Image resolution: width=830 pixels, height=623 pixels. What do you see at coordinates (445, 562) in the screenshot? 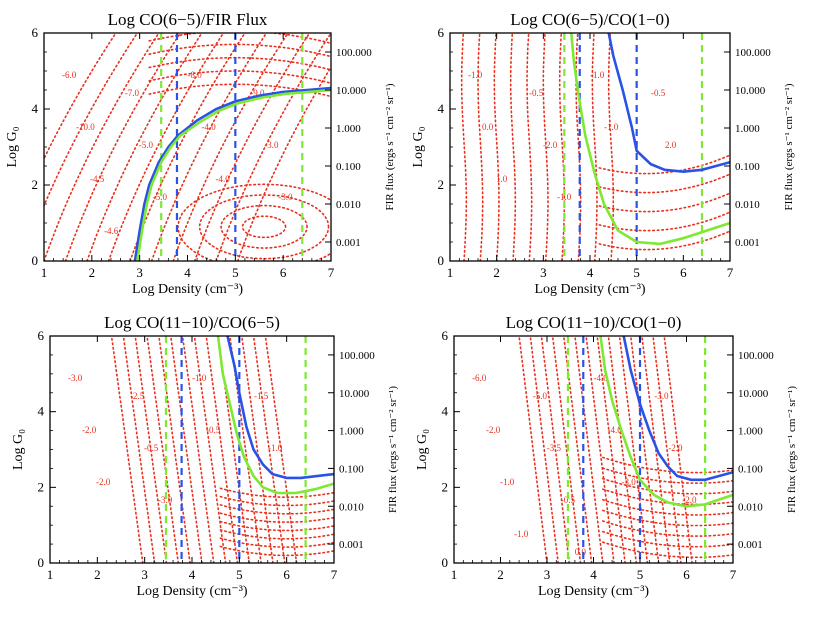
I see `y-tick-label: 0` at bounding box center [445, 562].